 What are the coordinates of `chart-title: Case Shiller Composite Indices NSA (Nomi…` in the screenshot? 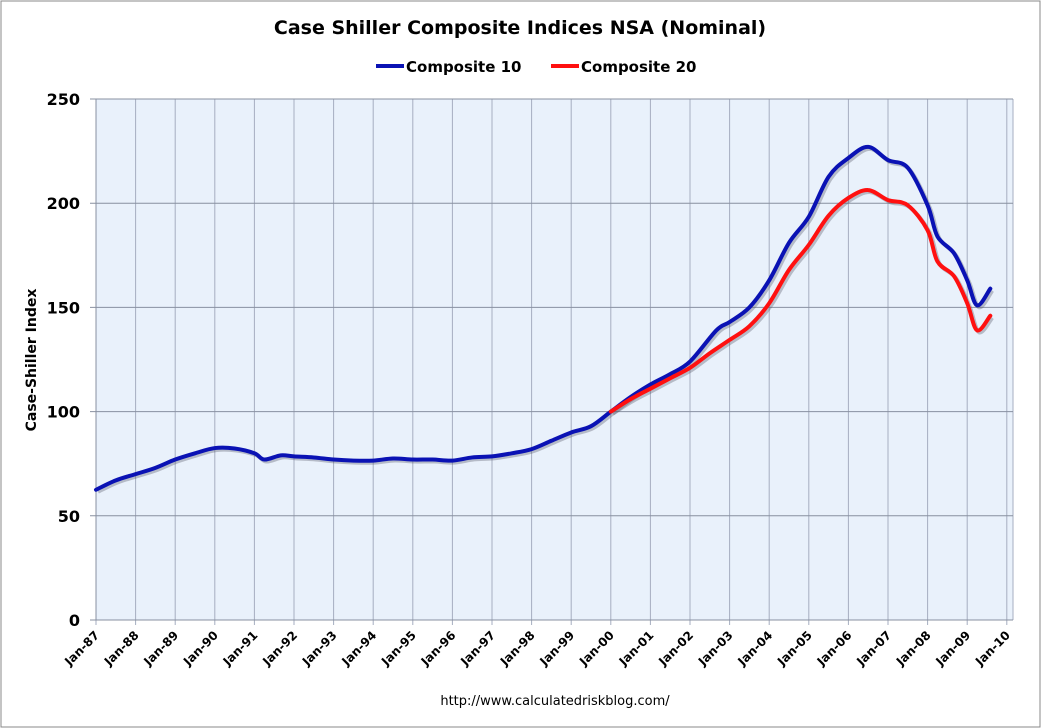 It's located at (520, 28).